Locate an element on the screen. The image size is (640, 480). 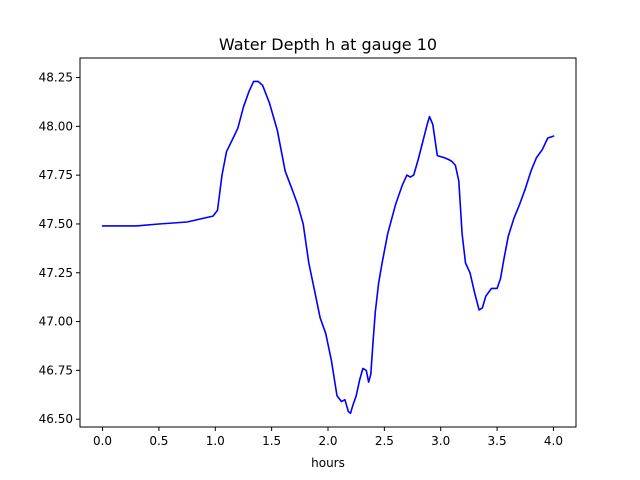
y-axis: 46.50 46.75 47.00 47.25 47.50 47.75 48.00 48.25 is located at coordinates (59, 248).